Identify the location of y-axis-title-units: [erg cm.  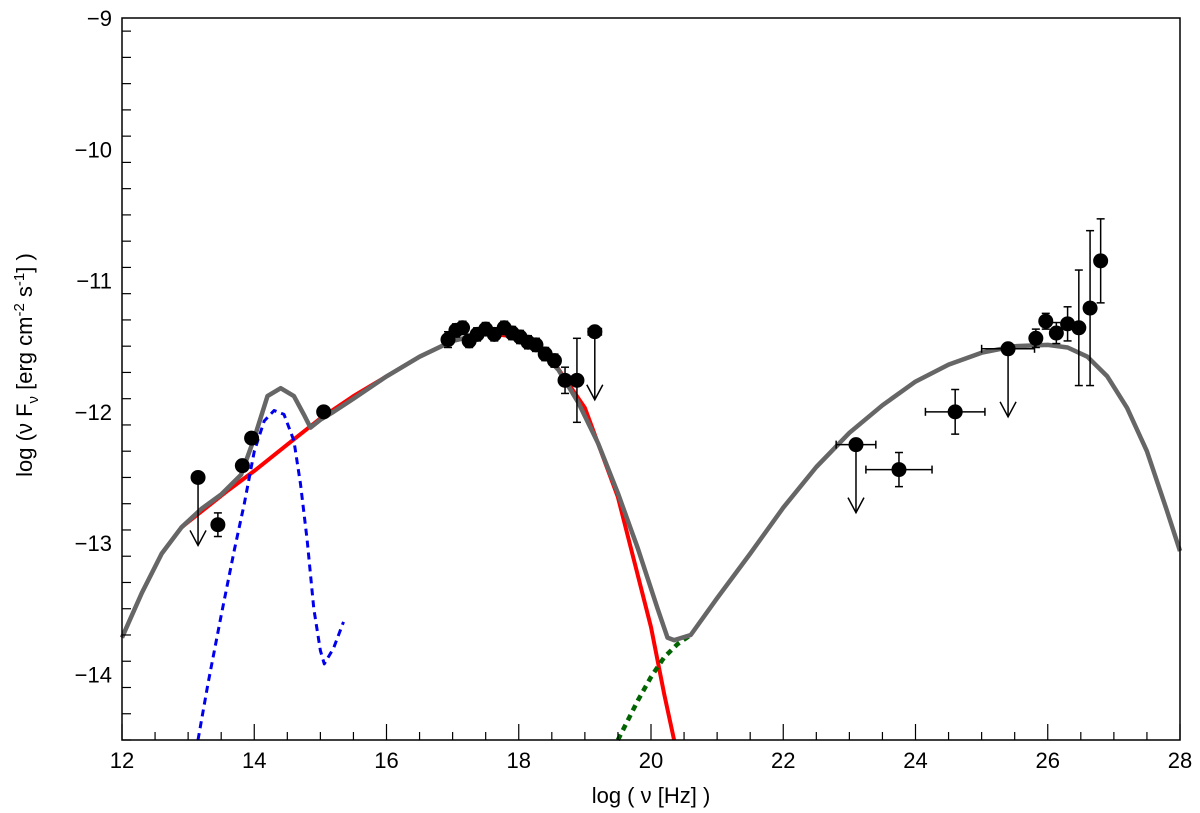
(24, 356).